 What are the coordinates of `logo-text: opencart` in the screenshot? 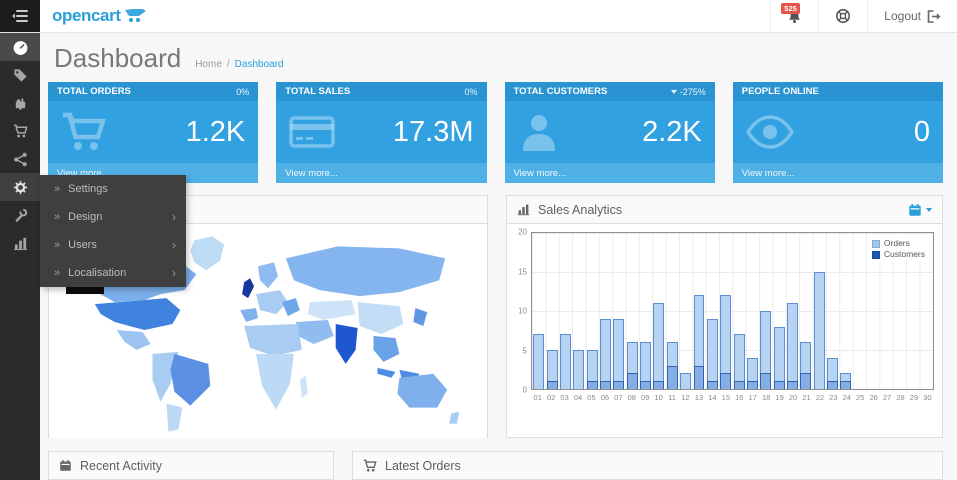 It's located at (86, 15).